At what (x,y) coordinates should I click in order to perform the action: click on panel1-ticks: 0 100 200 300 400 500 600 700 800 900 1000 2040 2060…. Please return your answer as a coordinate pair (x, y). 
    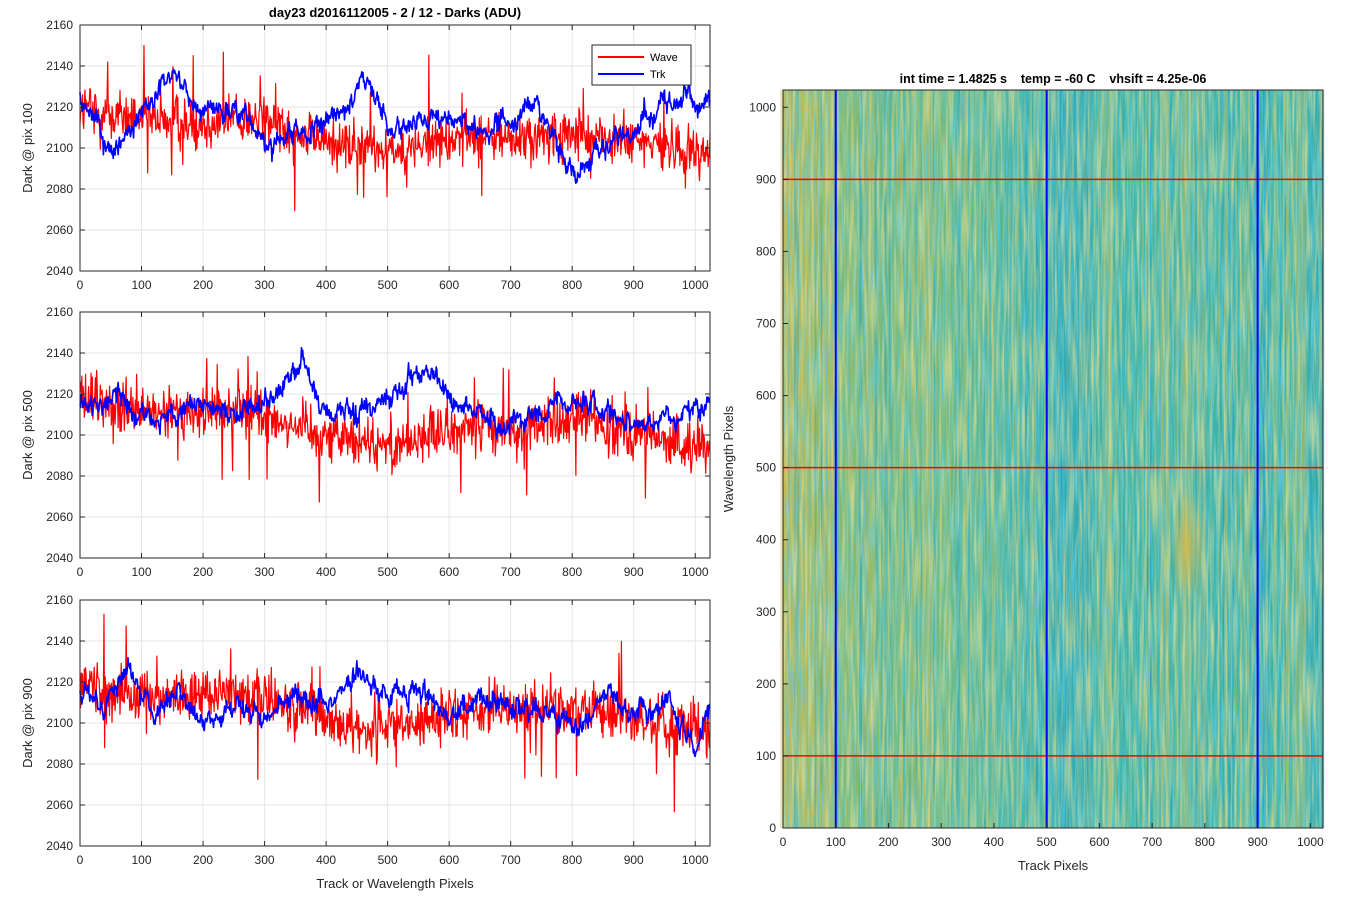
    Looking at the image, I should click on (378, 155).